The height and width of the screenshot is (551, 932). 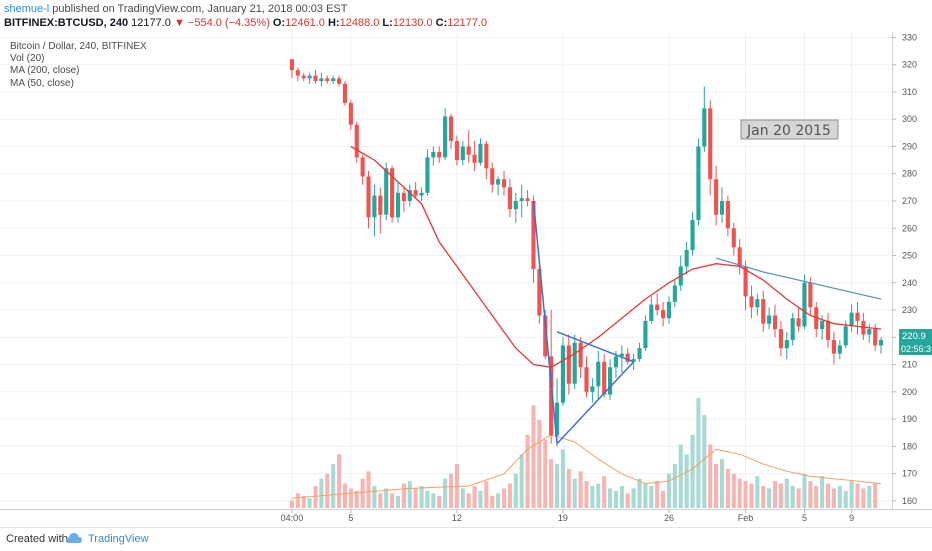 What do you see at coordinates (545, 322) in the screenshot?
I see `trendline` at bounding box center [545, 322].